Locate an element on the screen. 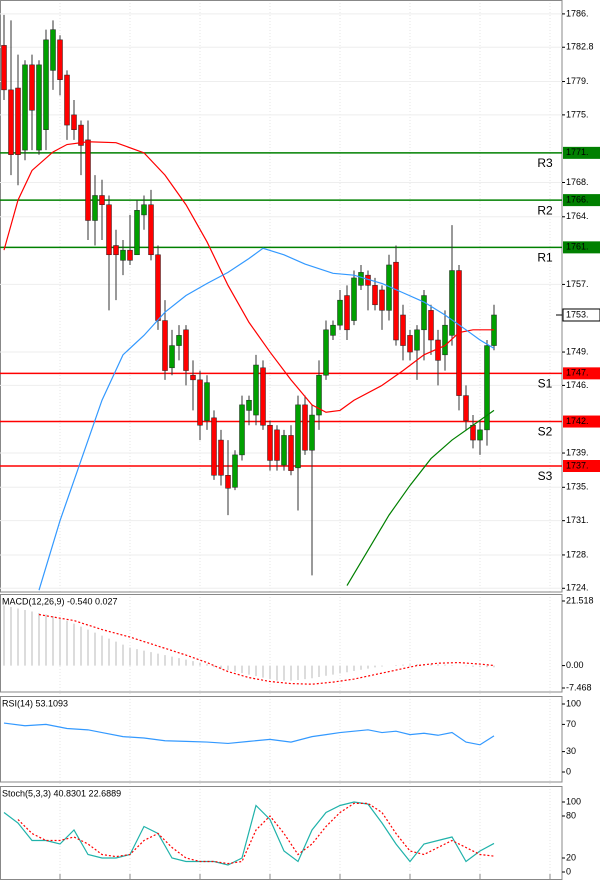 This screenshot has width=600, height=880. last-price-box is located at coordinates (581, 315).